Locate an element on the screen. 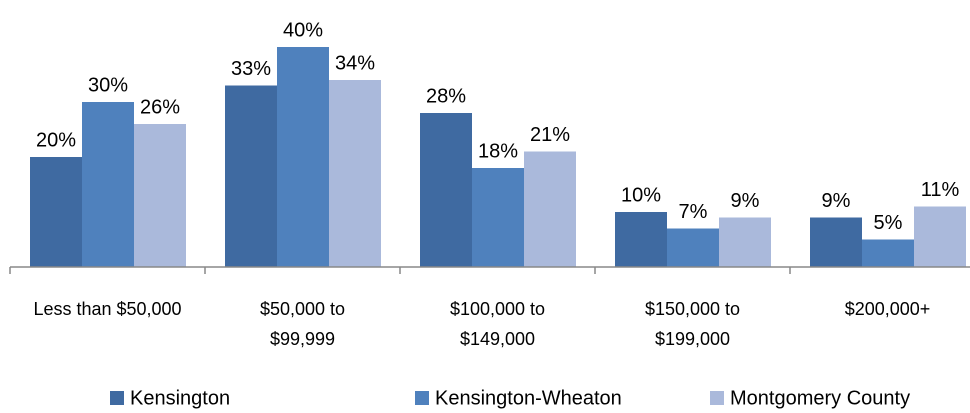 The width and height of the screenshot is (970, 413). data-label: 10% is located at coordinates (641, 195).